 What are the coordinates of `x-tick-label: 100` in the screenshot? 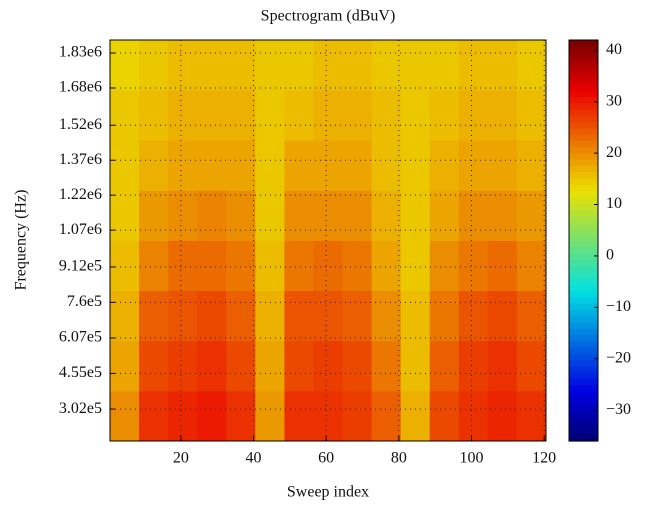 It's located at (472, 458).